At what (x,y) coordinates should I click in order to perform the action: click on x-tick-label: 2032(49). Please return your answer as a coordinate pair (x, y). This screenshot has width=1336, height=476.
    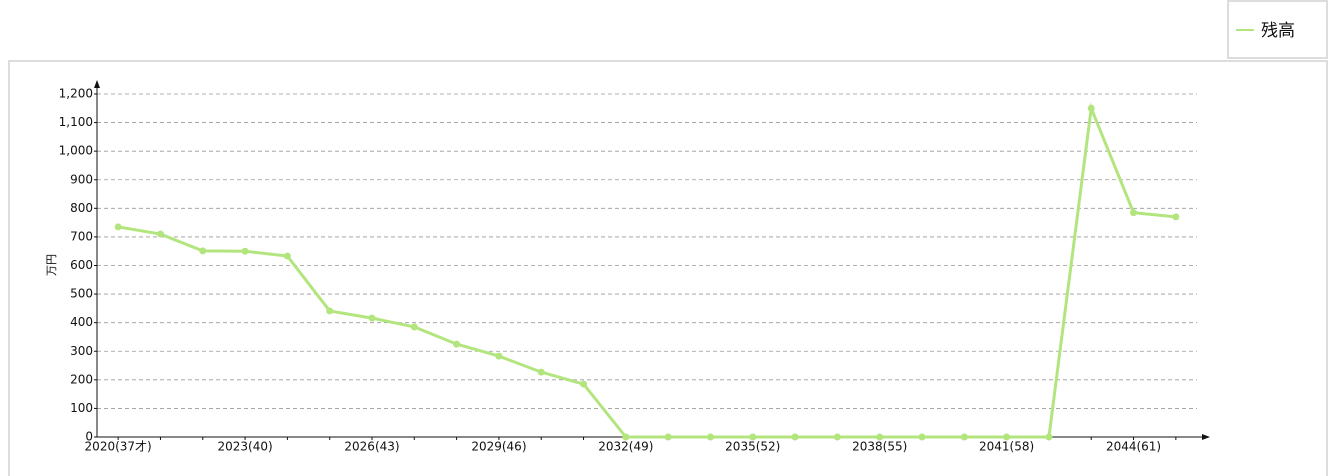
    Looking at the image, I should click on (625, 447).